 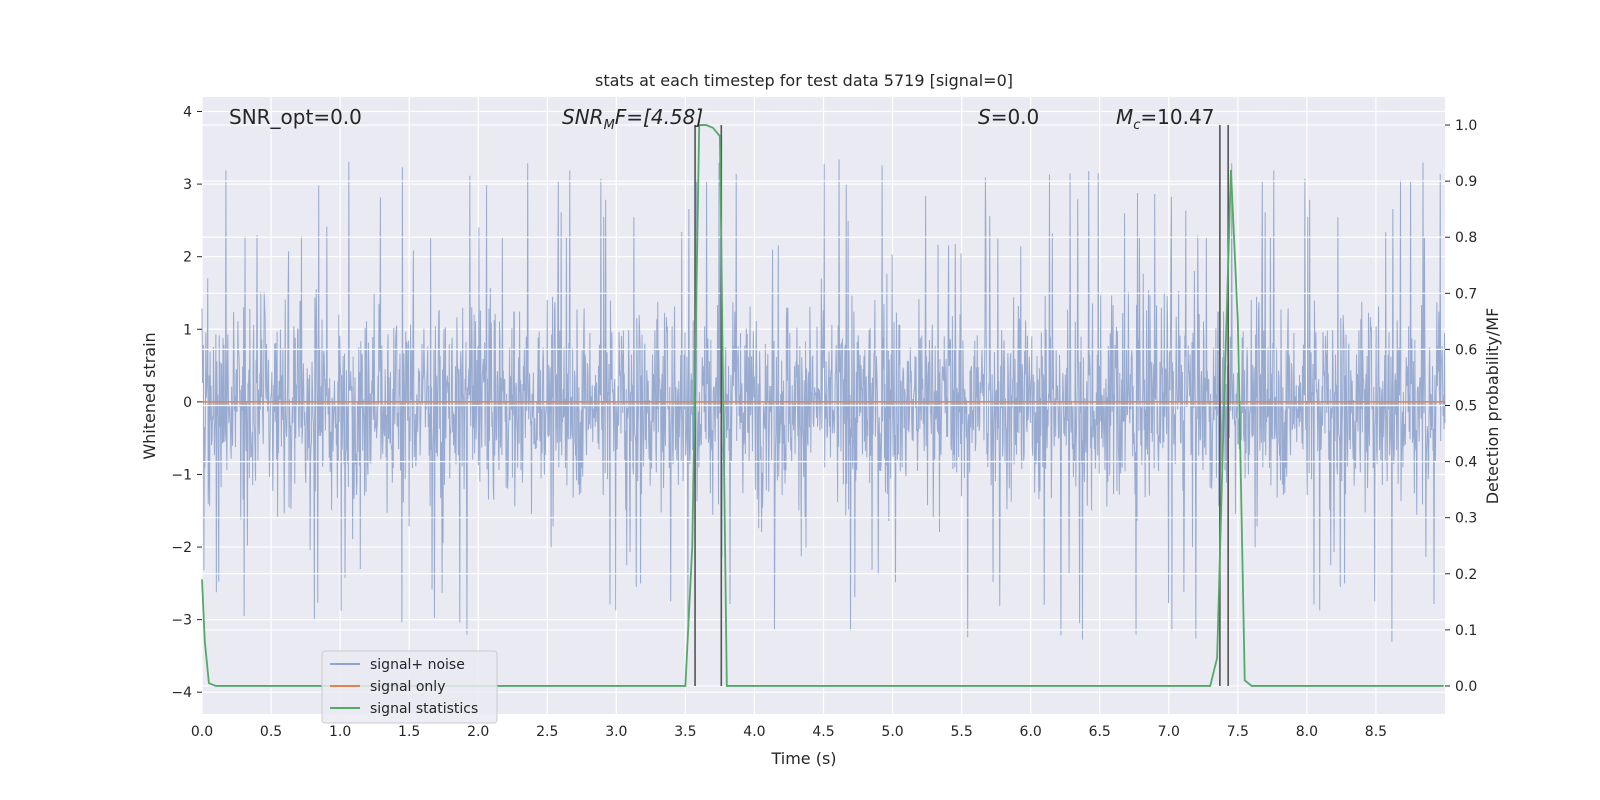 I want to click on mc-rest: =10.47, so click(x=1177, y=117).